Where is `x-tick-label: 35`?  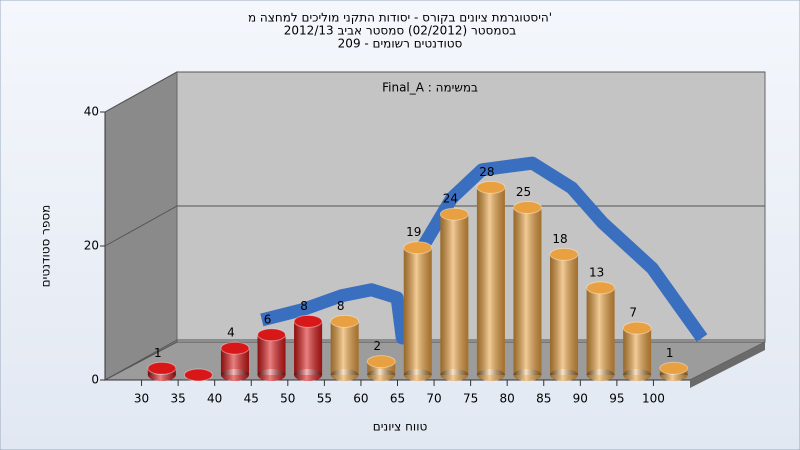 x-tick-label: 35 is located at coordinates (177, 399).